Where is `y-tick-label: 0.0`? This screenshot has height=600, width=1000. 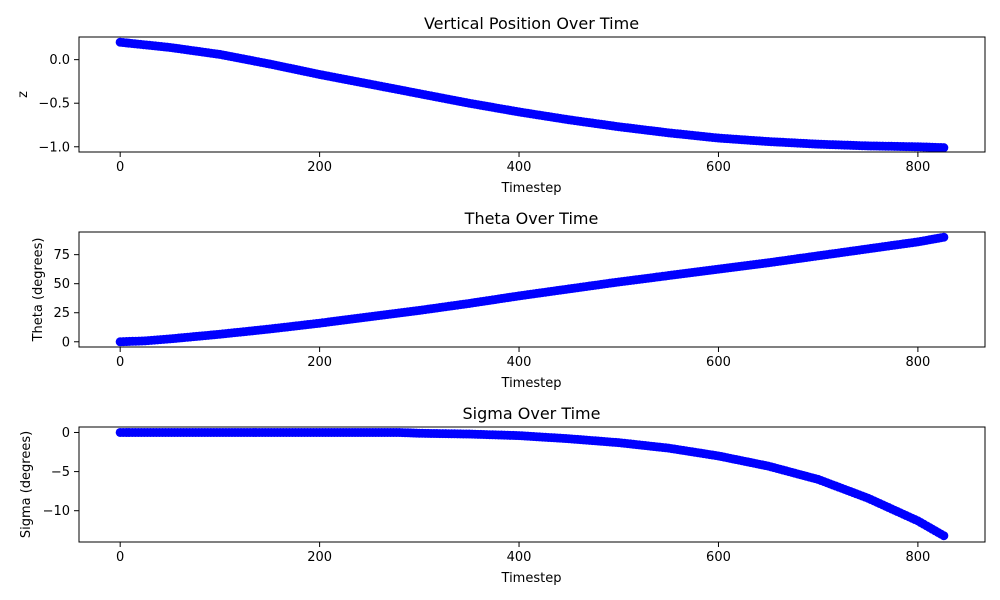
y-tick-label: 0.0 is located at coordinates (59, 60).